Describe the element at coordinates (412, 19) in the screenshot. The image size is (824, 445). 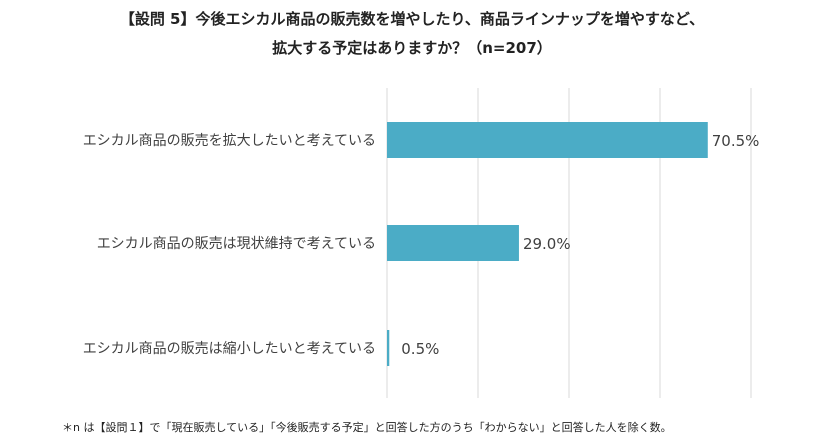
I see `chart-title-line-1: 【設問 5】今後エシカル商品の販売数を増やしたり、商品ラインナップを増やすなど、` at that location.